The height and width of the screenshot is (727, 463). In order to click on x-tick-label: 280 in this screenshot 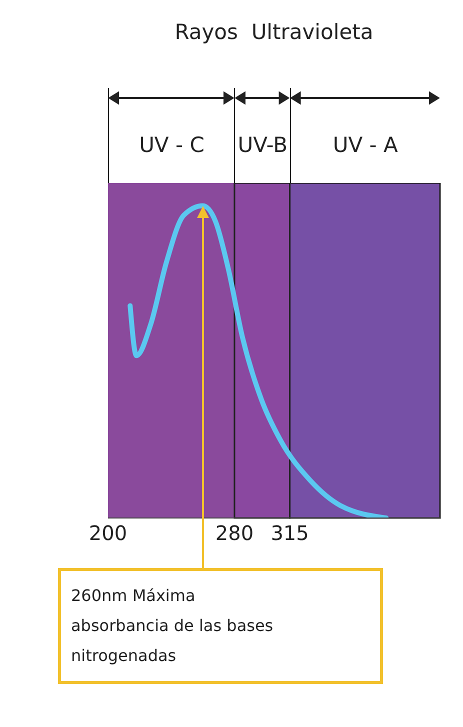, I will do `click(234, 533)`.